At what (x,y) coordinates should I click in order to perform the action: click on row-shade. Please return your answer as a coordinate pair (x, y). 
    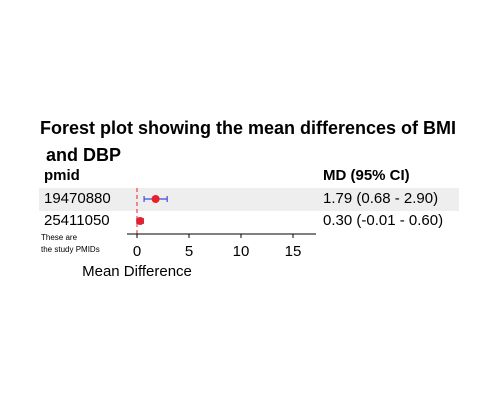
    Looking at the image, I should click on (249, 199).